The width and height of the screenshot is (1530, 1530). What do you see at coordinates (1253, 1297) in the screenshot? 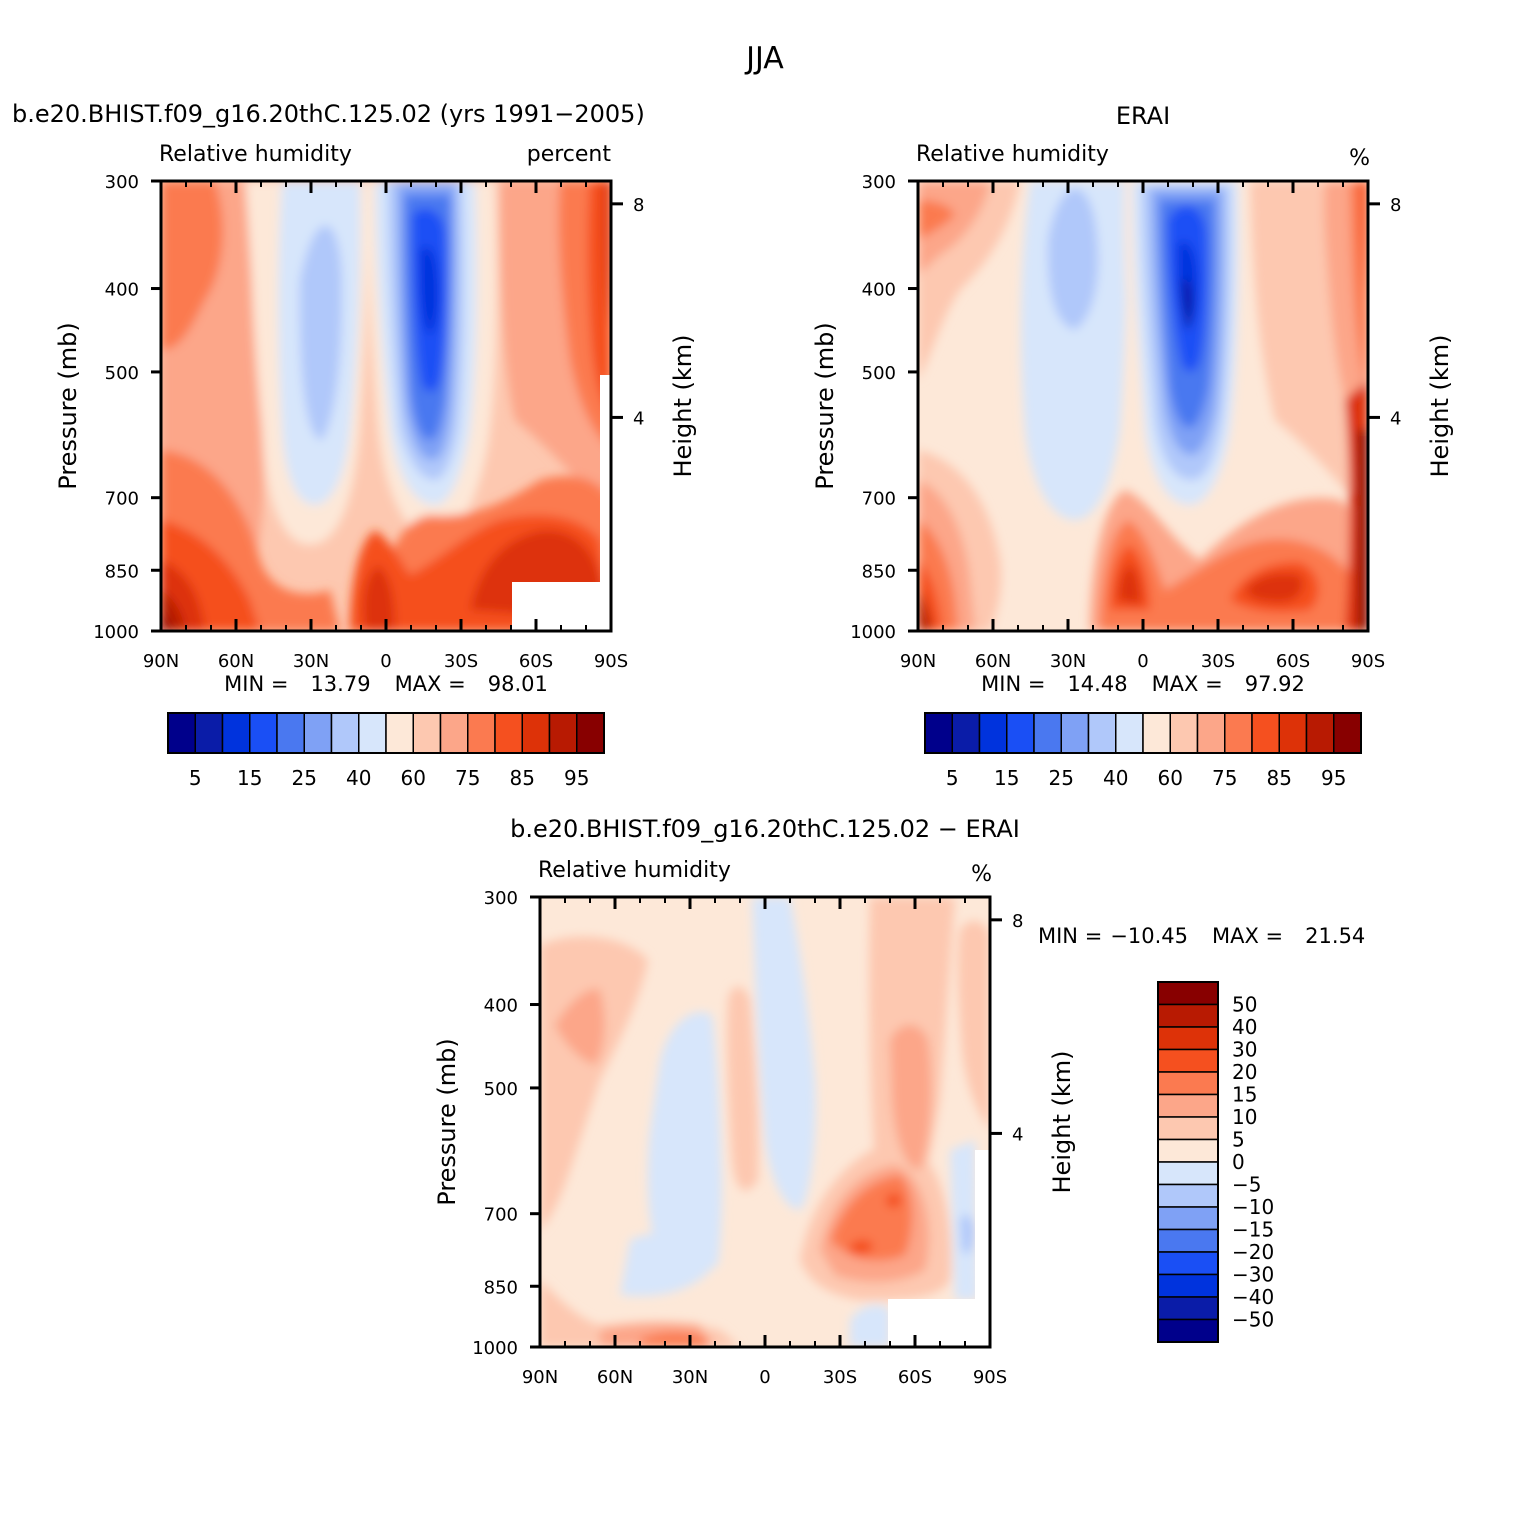
I see `colorbar-label: −40` at bounding box center [1253, 1297].